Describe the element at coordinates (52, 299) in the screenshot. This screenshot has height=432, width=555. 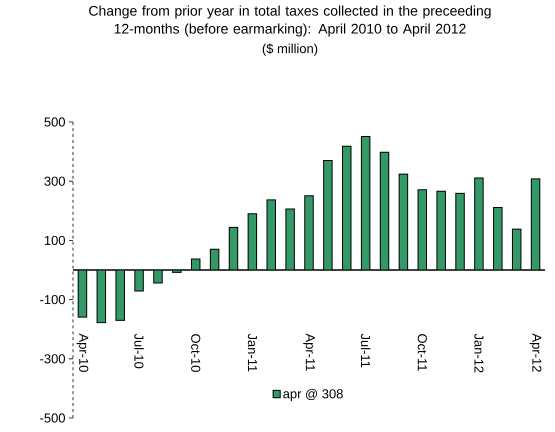
I see `y-tick-label: -100` at that location.